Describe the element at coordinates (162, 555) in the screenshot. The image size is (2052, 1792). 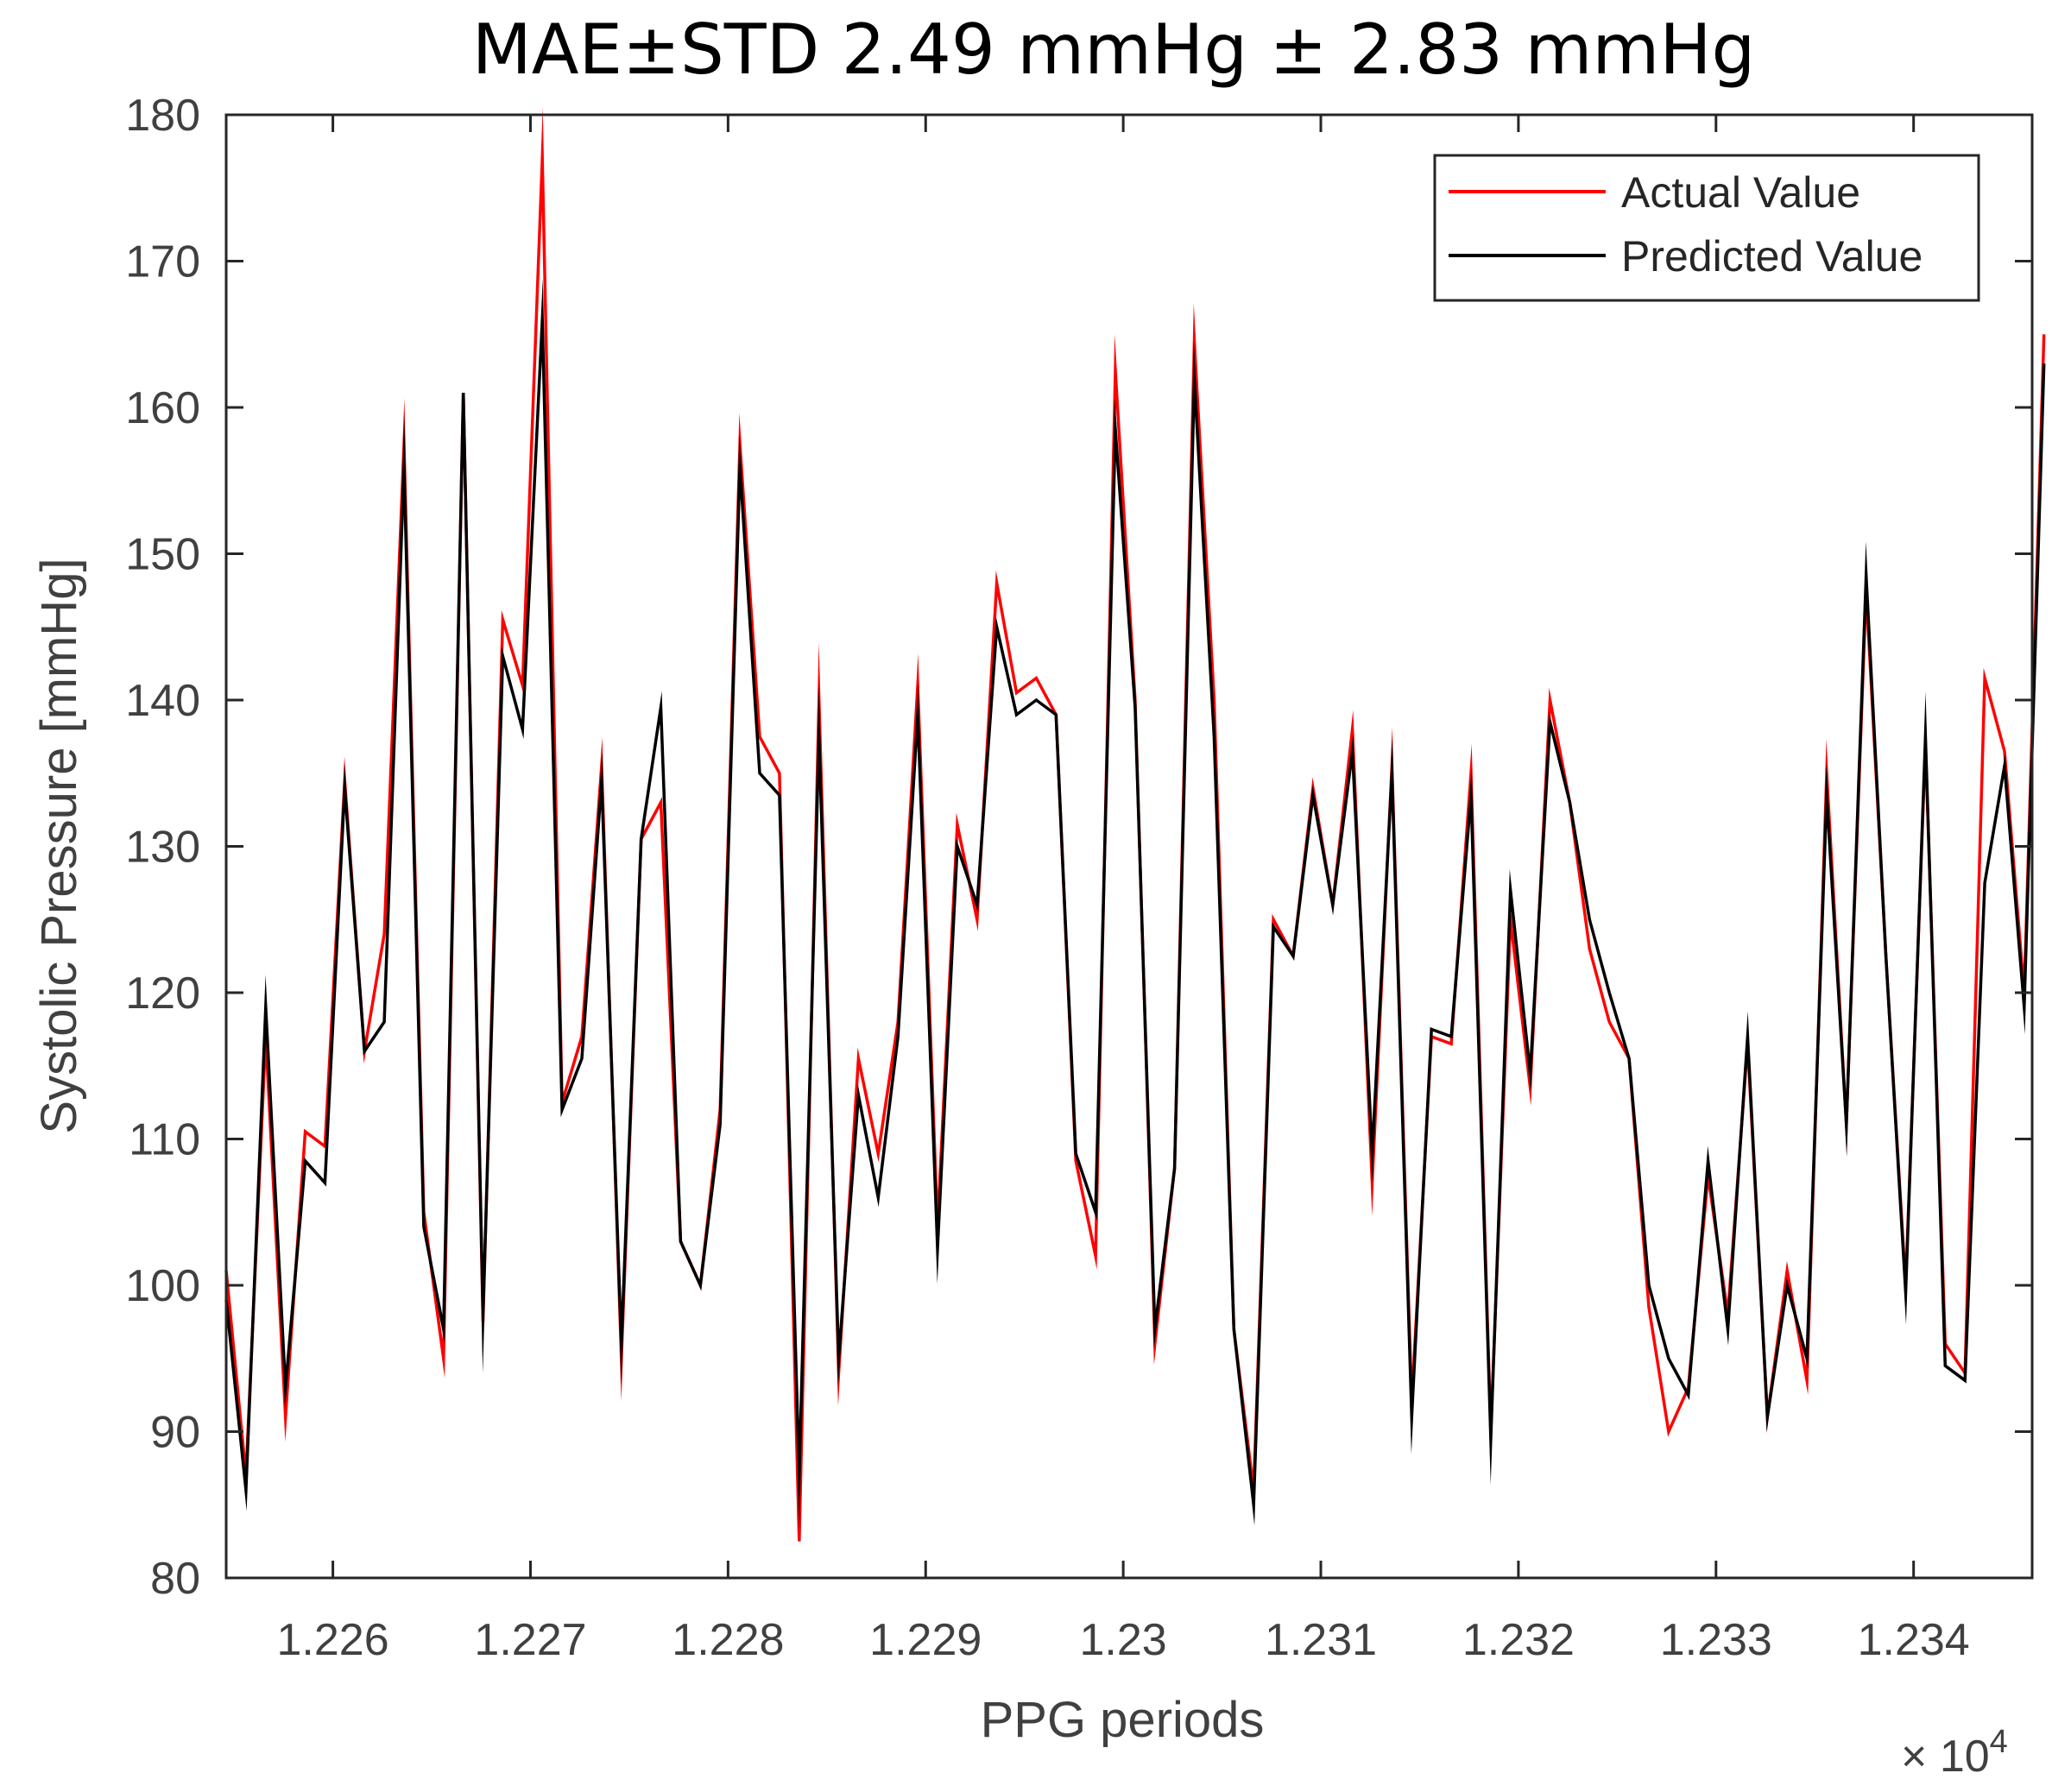
I see `y-tick-label: 150` at that location.